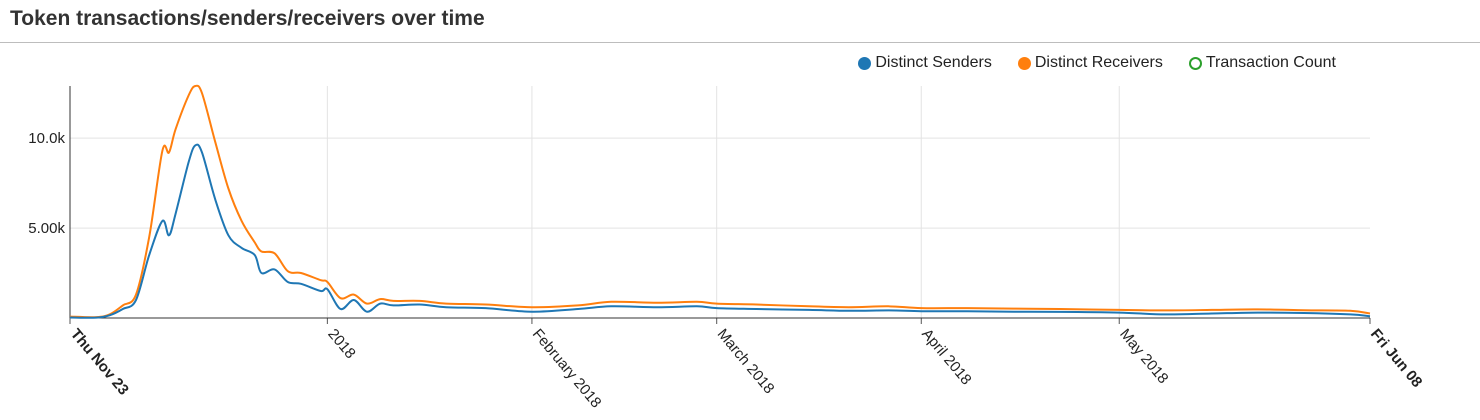  I want to click on x-tick-label: February 2018, so click(567, 369).